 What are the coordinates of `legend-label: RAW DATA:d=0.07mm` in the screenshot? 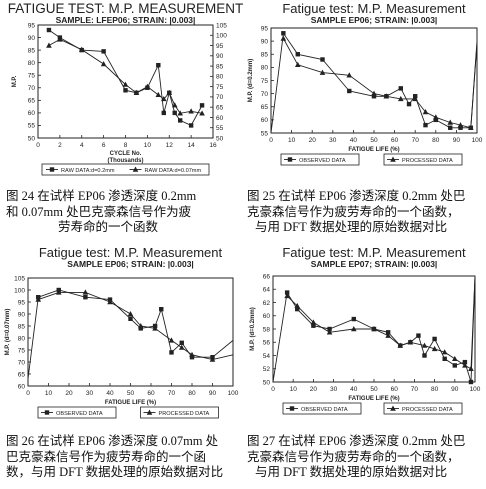 It's located at (173, 171).